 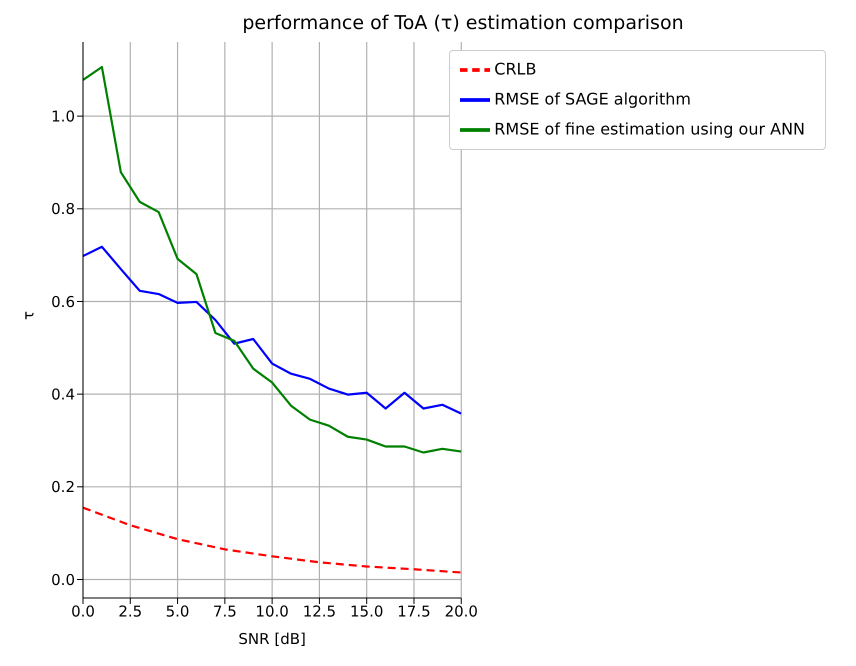 What do you see at coordinates (130, 611) in the screenshot?
I see `x-tick-label: 2.5` at bounding box center [130, 611].